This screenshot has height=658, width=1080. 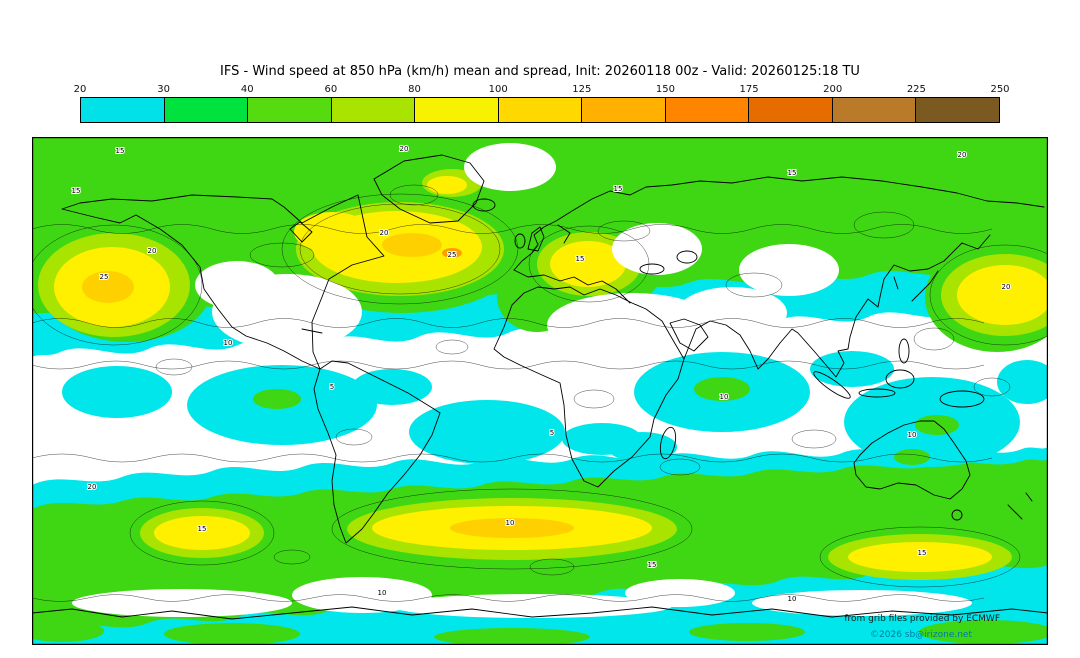 I want to click on colorbar-tick-label: 80, so click(x=414, y=89).